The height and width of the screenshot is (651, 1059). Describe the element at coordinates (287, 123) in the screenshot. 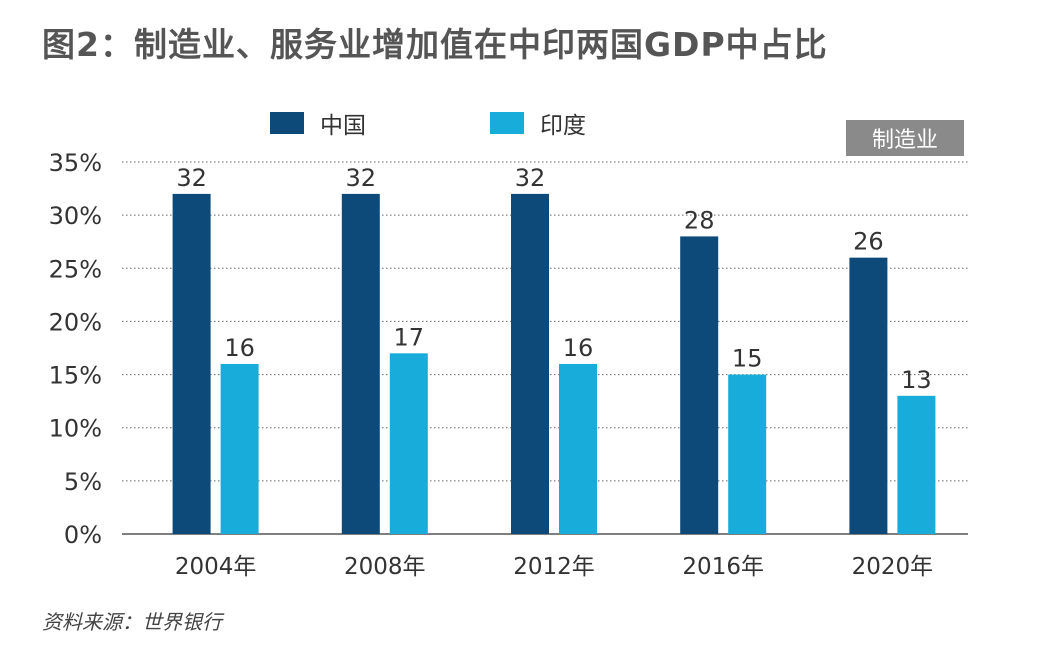

I see `legend-swatch-china` at that location.